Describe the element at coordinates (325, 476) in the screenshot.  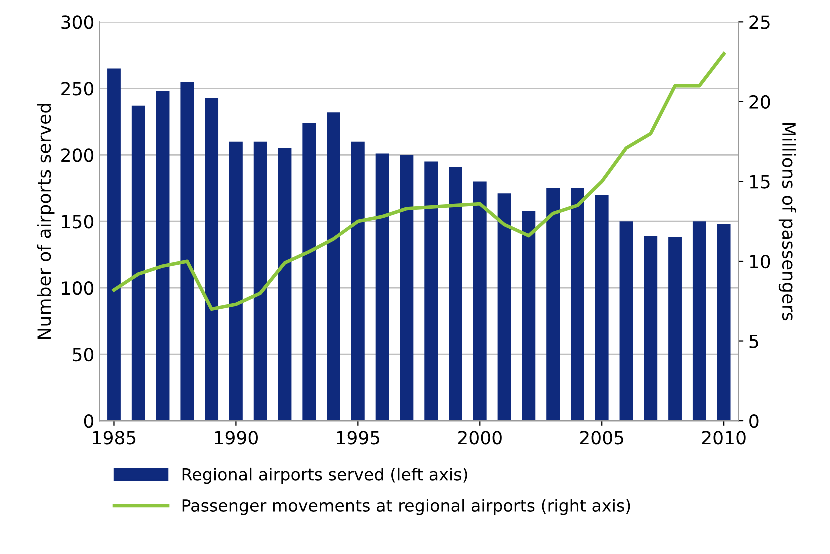
I see `legend-label: Regional airports served (left axis)` at that location.